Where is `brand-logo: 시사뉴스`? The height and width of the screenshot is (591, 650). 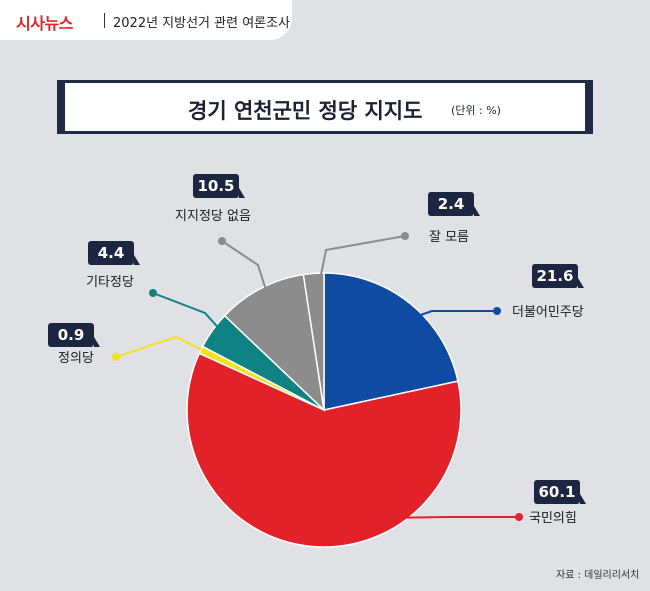 brand-logo: 시사뉴스 is located at coordinates (44, 23).